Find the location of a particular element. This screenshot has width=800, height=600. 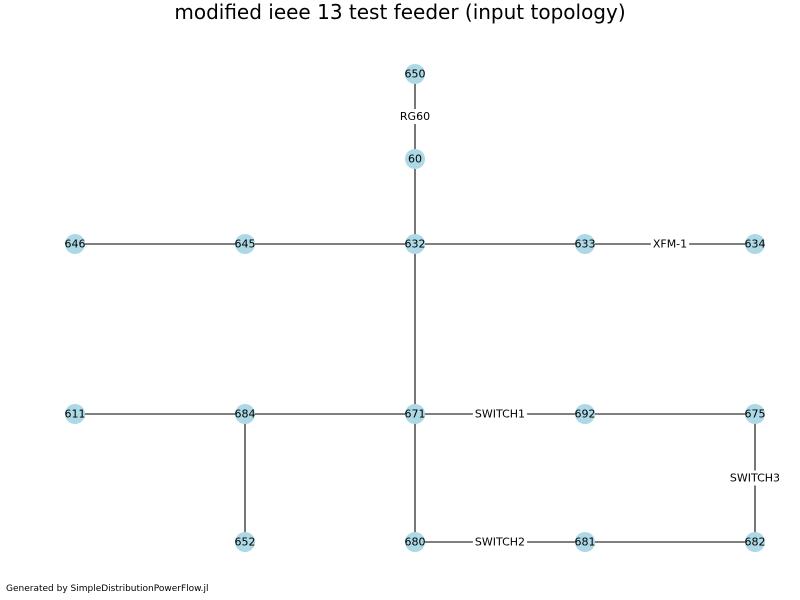

edge-label-650-60: RG60 is located at coordinates (415, 116).